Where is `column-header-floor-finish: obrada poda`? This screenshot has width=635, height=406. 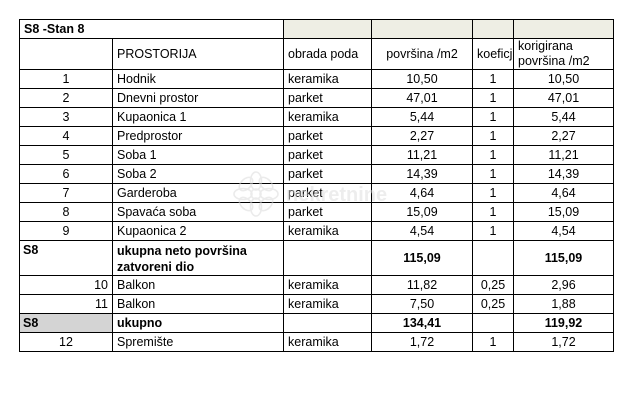
column-header-floor-finish: obrada poda is located at coordinates (327, 54).